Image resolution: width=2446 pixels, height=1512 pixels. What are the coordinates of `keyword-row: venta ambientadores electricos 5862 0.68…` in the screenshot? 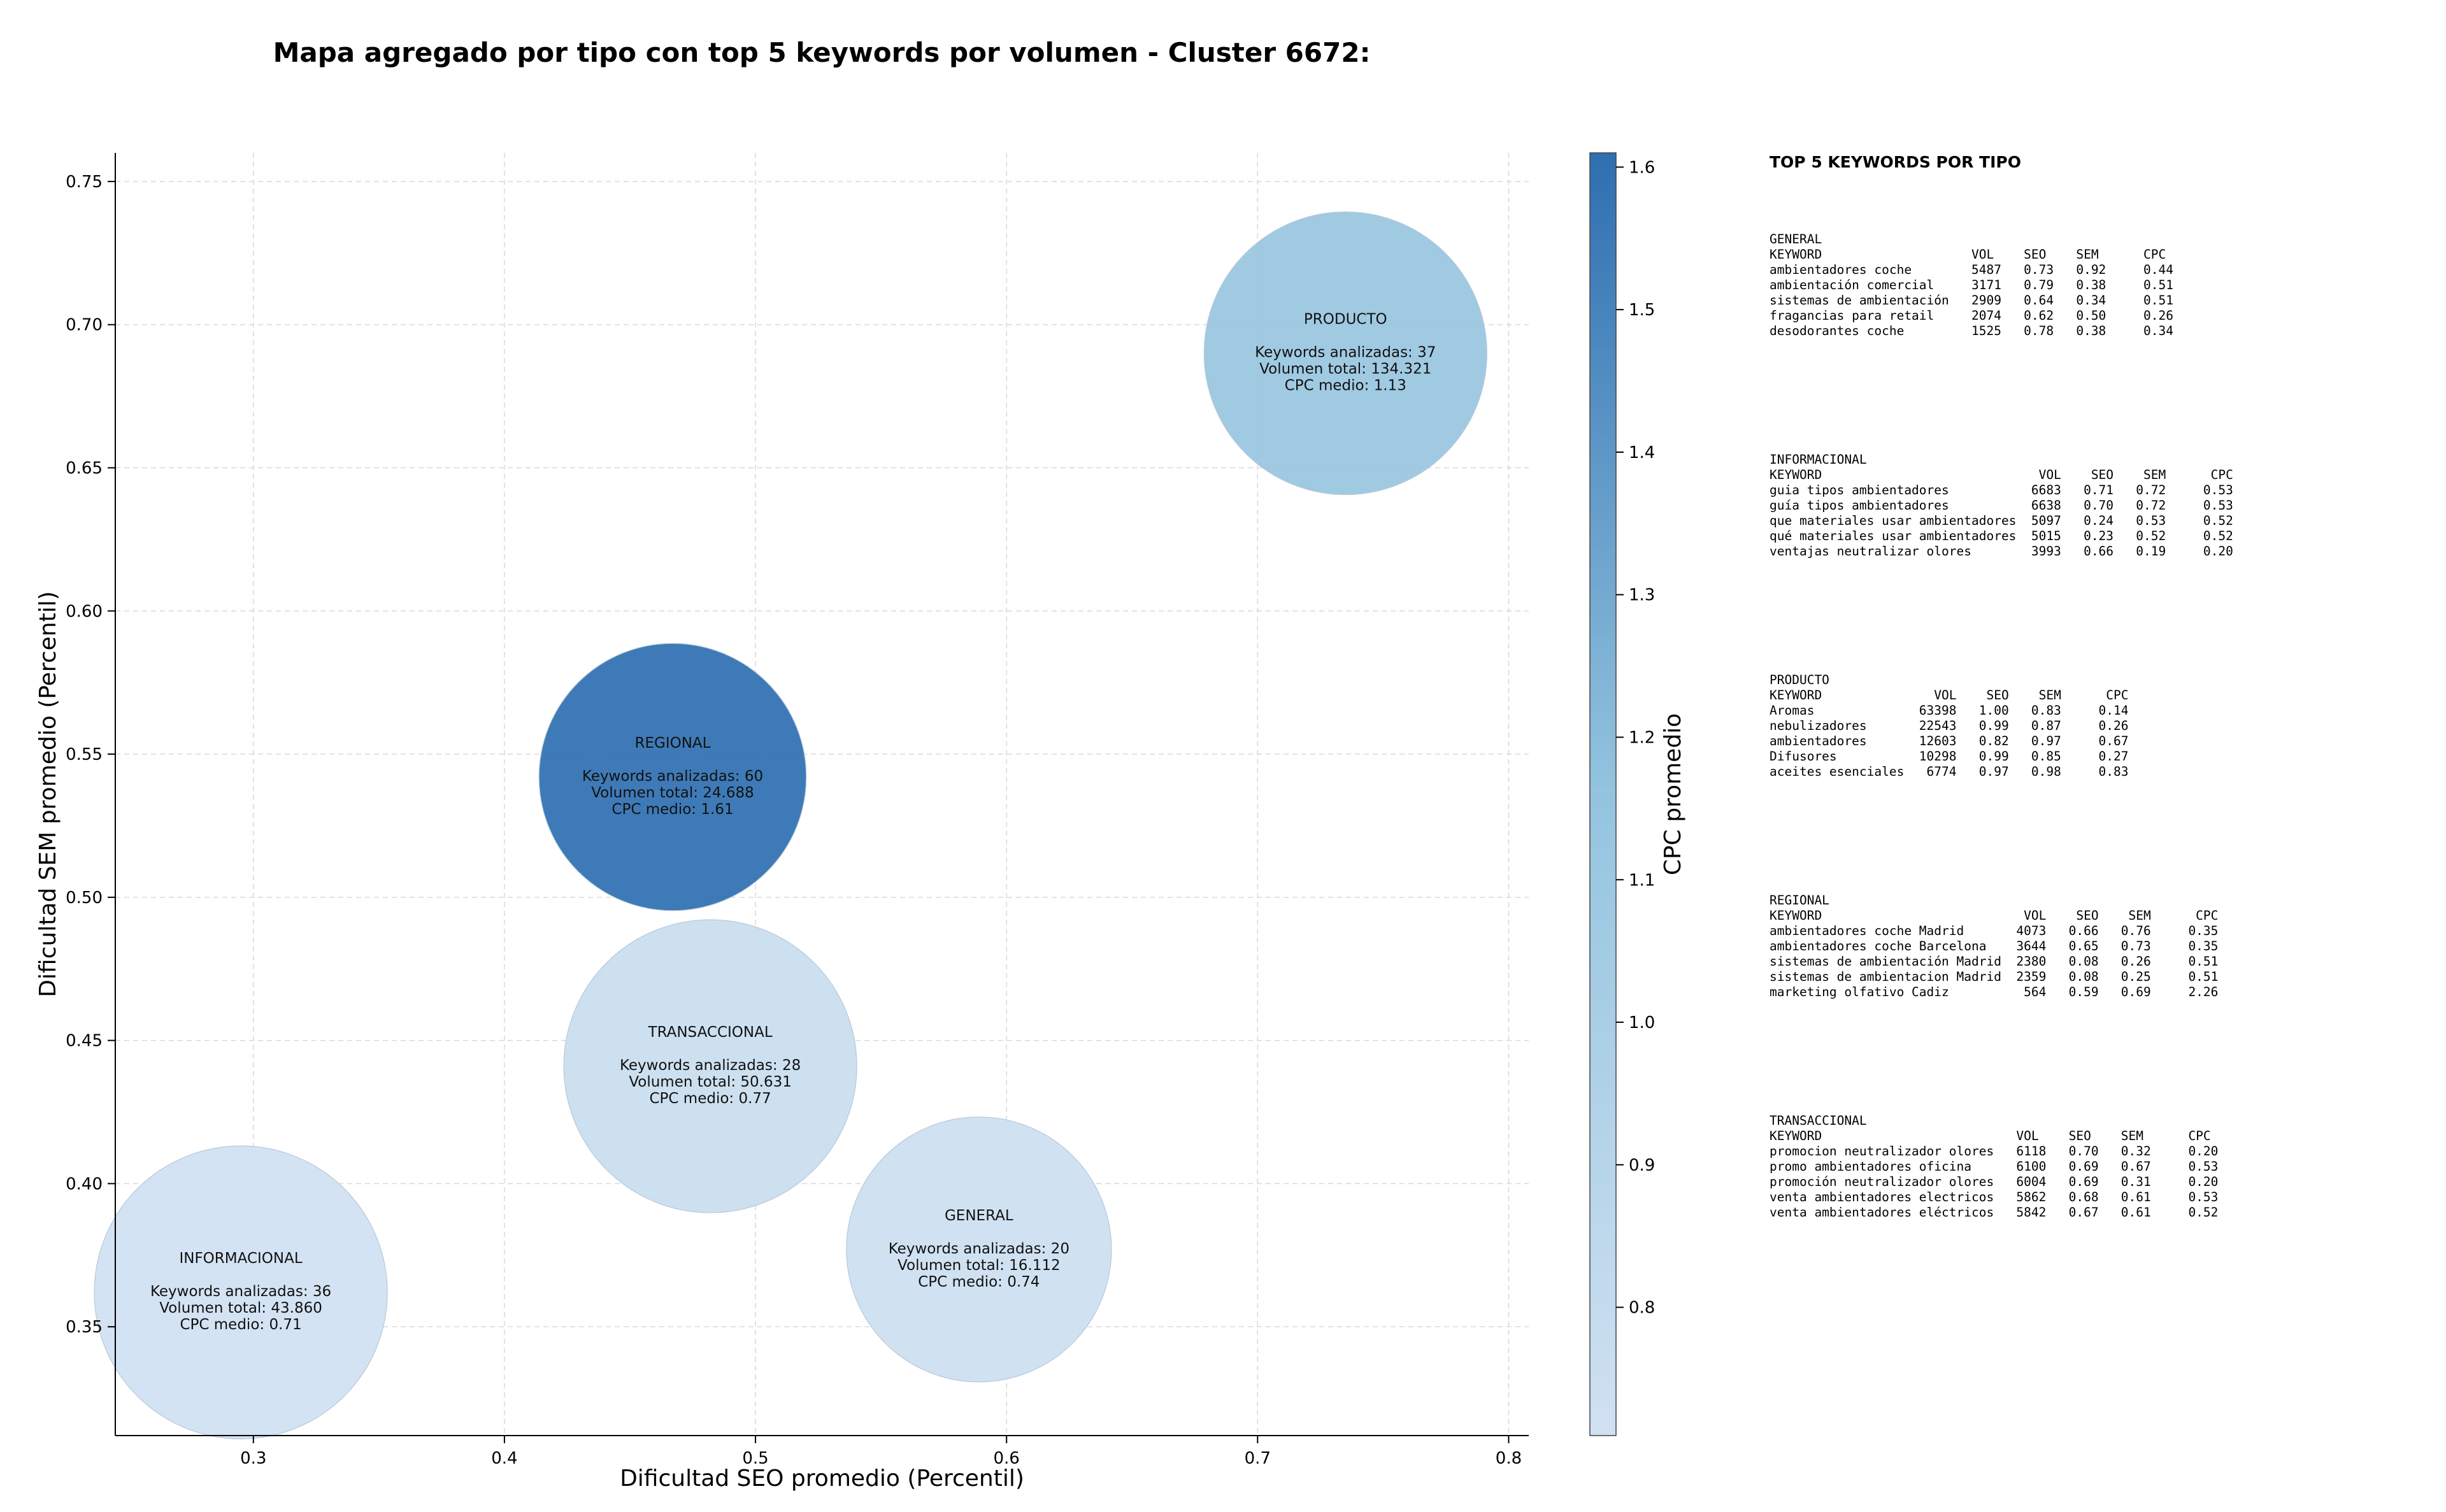 It's located at (1994, 1197).